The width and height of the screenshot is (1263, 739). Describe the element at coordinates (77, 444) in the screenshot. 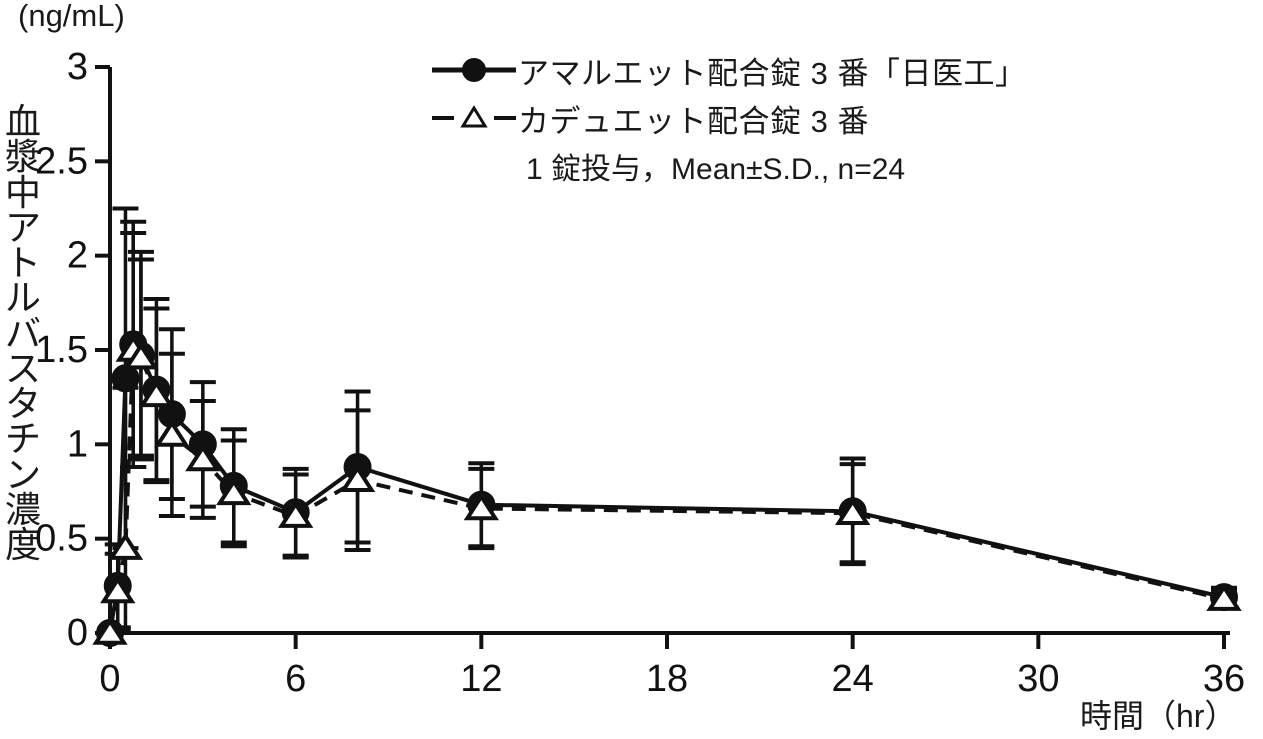

I see `y-axis-tick-label: 1` at that location.